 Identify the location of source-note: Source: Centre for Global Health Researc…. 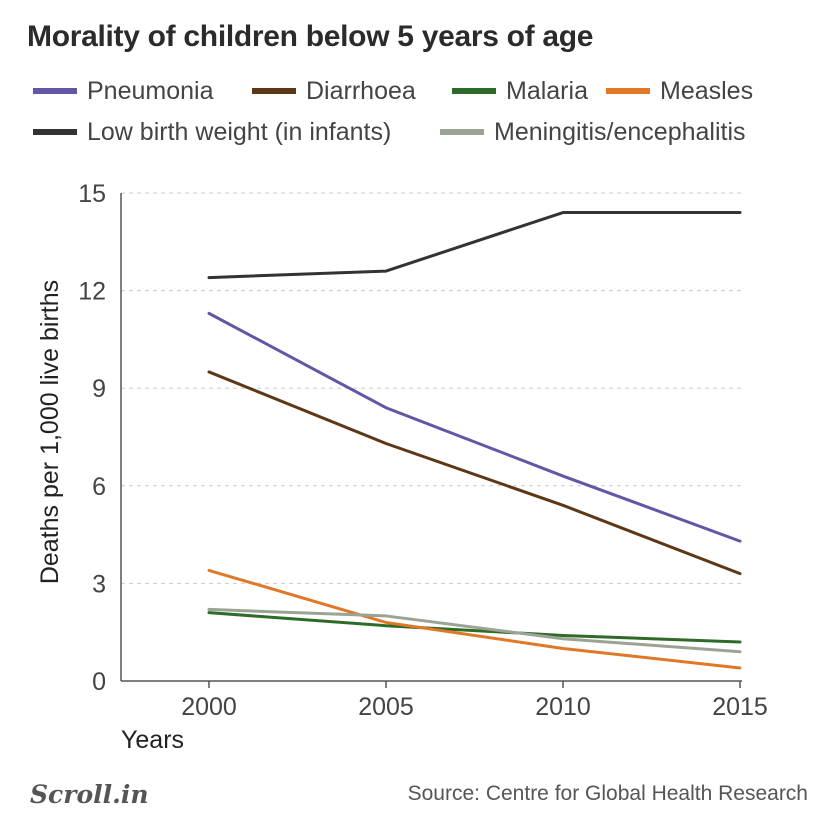
(607, 793).